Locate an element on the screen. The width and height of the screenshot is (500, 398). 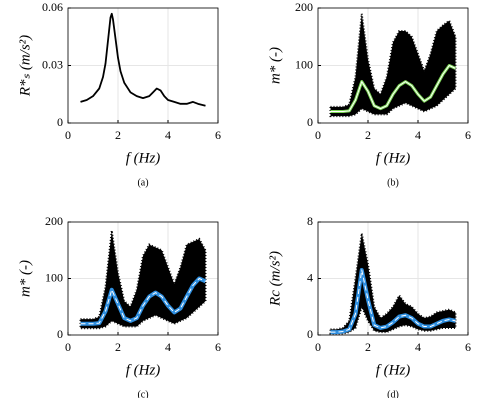
y-tick-label: 8 is located at coordinates (310, 221).